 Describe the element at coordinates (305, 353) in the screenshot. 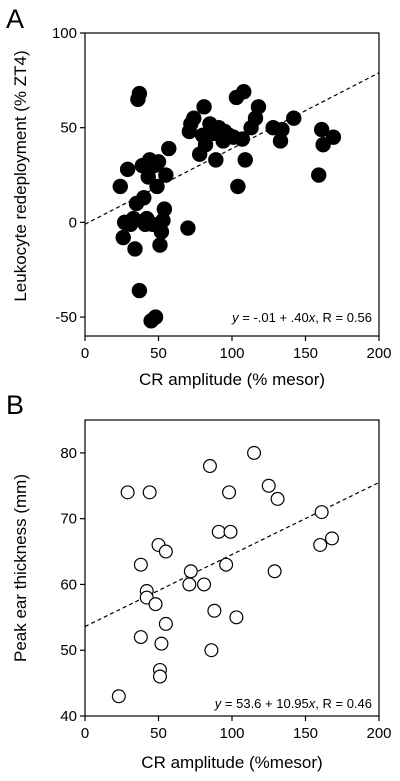

I see `panel-a-x-tick-label: 150` at that location.